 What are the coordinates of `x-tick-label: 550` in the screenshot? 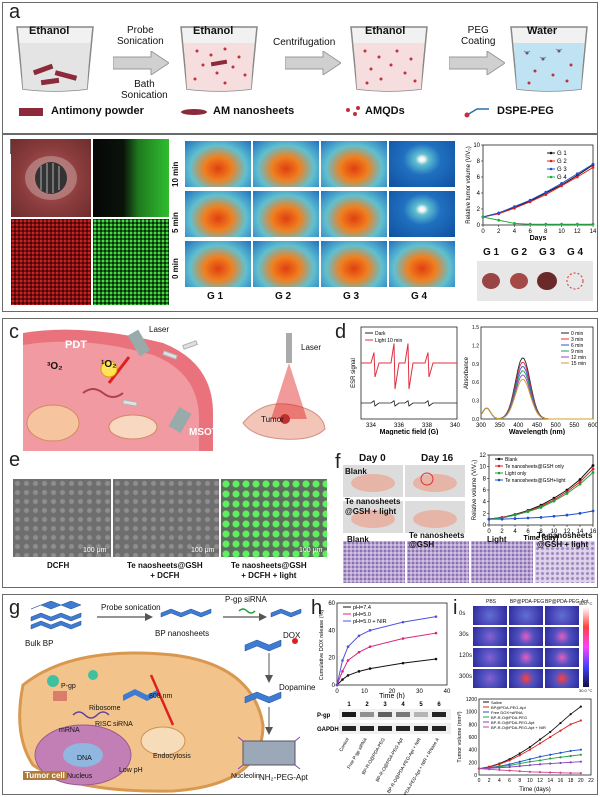 It's located at (574, 426).